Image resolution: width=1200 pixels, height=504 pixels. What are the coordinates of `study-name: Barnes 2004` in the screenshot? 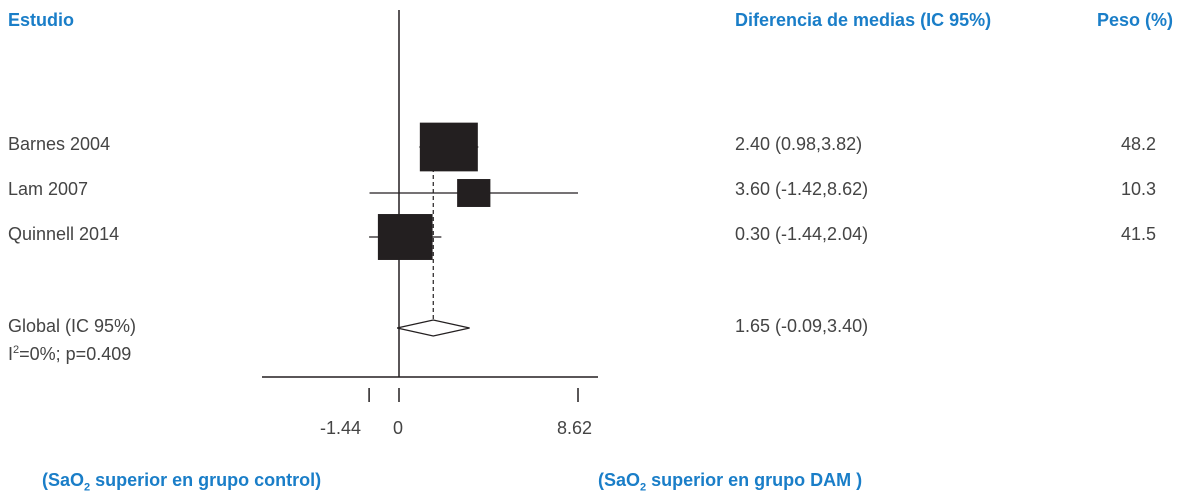 It's located at (59, 144).